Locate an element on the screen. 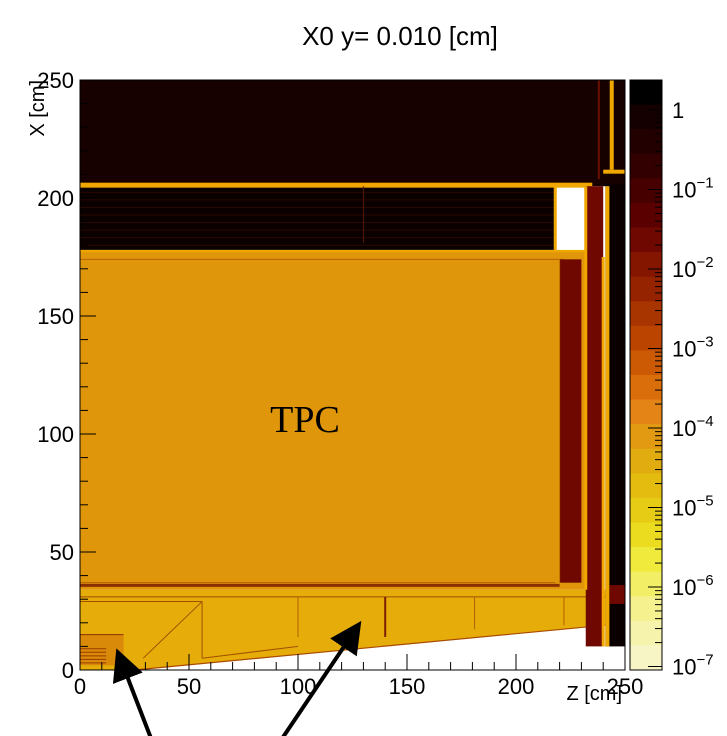  forward-strip is located at coordinates (611, 125).